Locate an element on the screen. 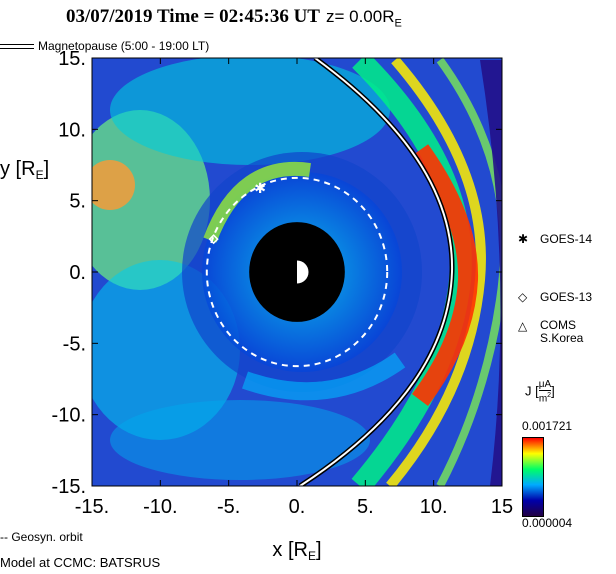 The image size is (616, 574). satellite-legend-goes13: ◇ GOES-13 is located at coordinates (555, 297).